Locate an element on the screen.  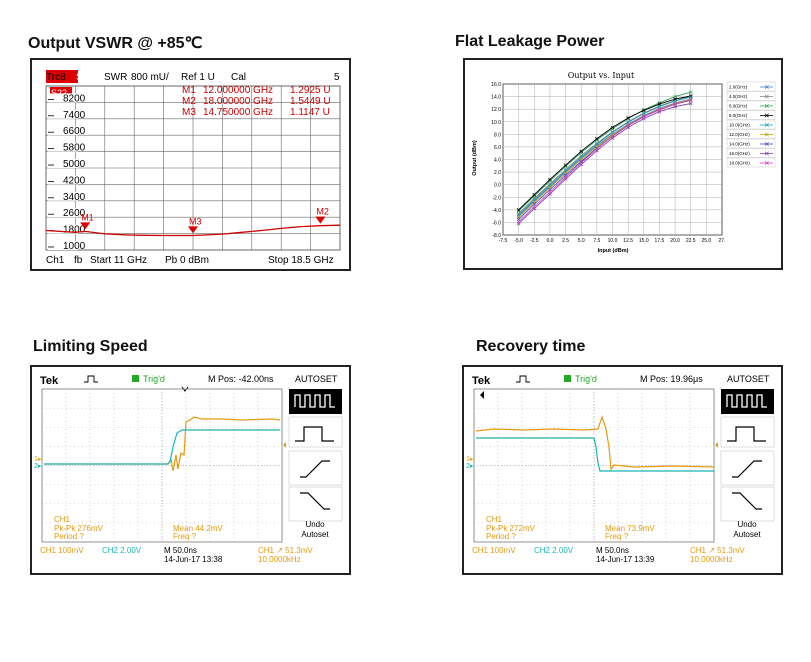
trigger-level-icon is located at coordinates (284, 445).